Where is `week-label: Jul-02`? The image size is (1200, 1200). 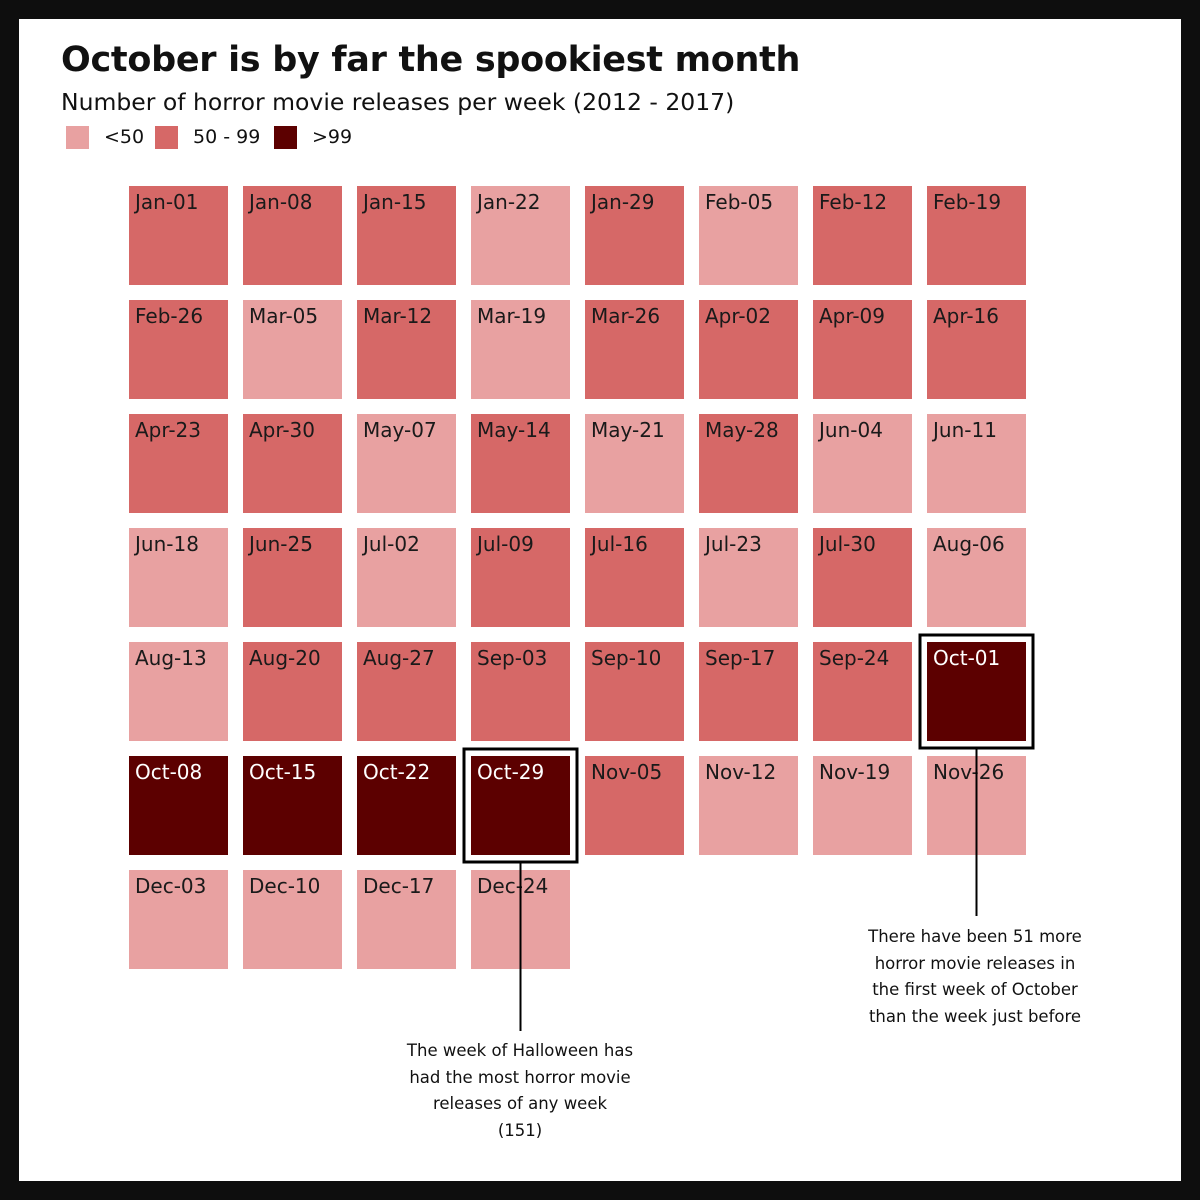
week-label: Jul-02 is located at coordinates (390, 544).